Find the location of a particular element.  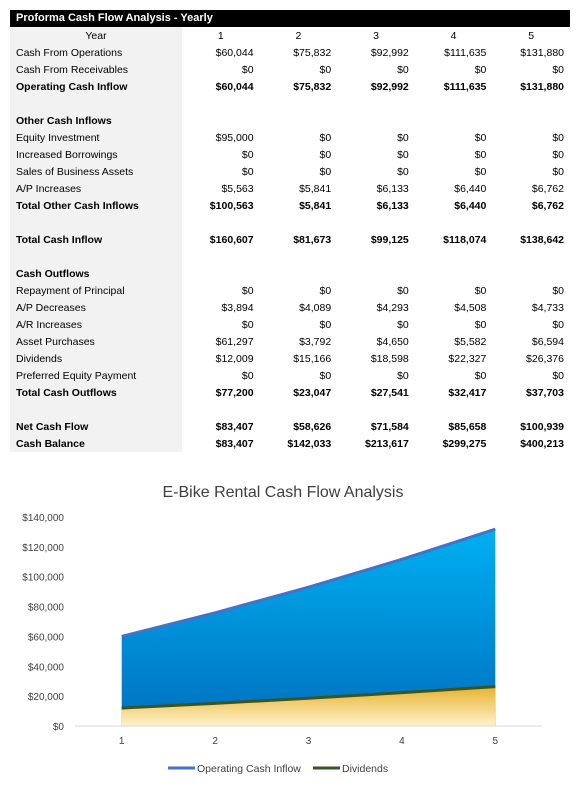

table-row: Cash From Receivables $0 $0 $0 $0 $0 is located at coordinates (290, 69).